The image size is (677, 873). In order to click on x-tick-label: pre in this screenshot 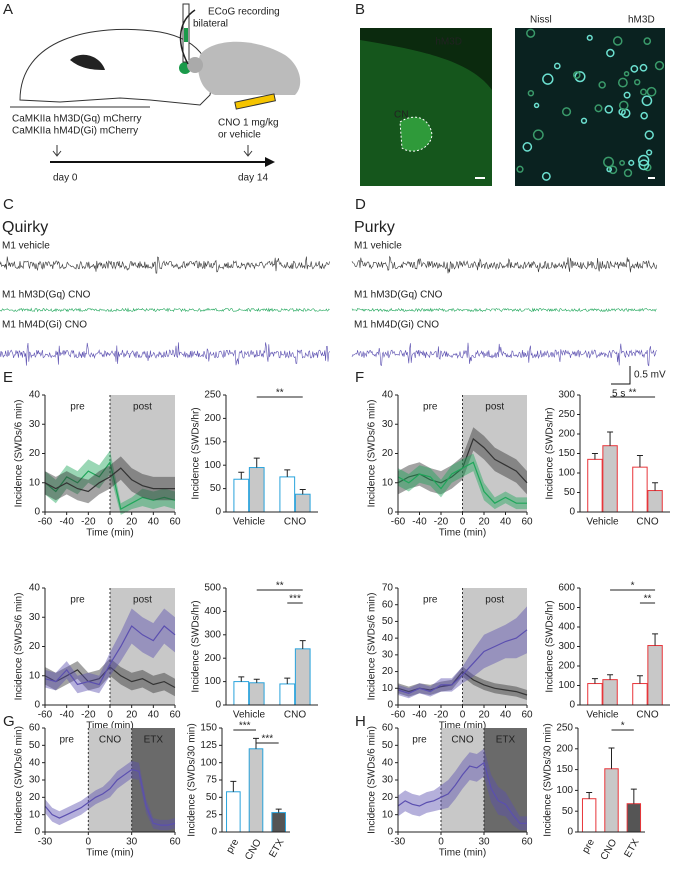, I will do `click(232, 846)`.